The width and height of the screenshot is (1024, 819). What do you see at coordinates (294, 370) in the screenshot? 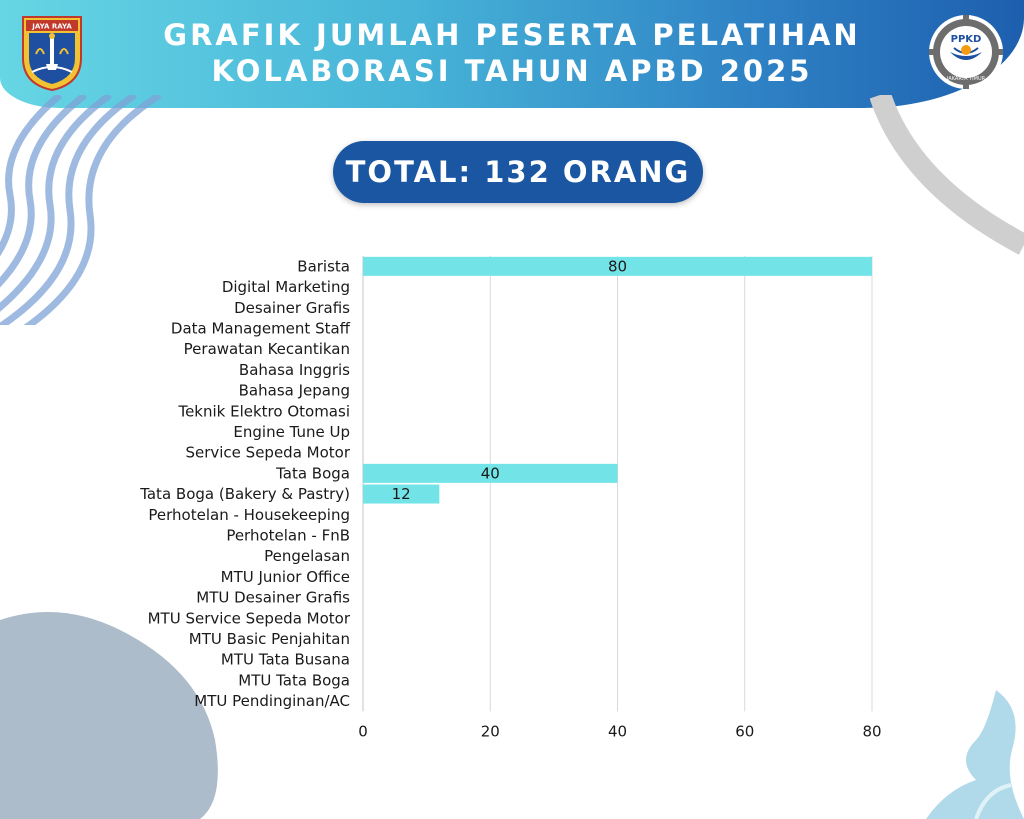
I see `category-label: Bahasa Inggris` at bounding box center [294, 370].